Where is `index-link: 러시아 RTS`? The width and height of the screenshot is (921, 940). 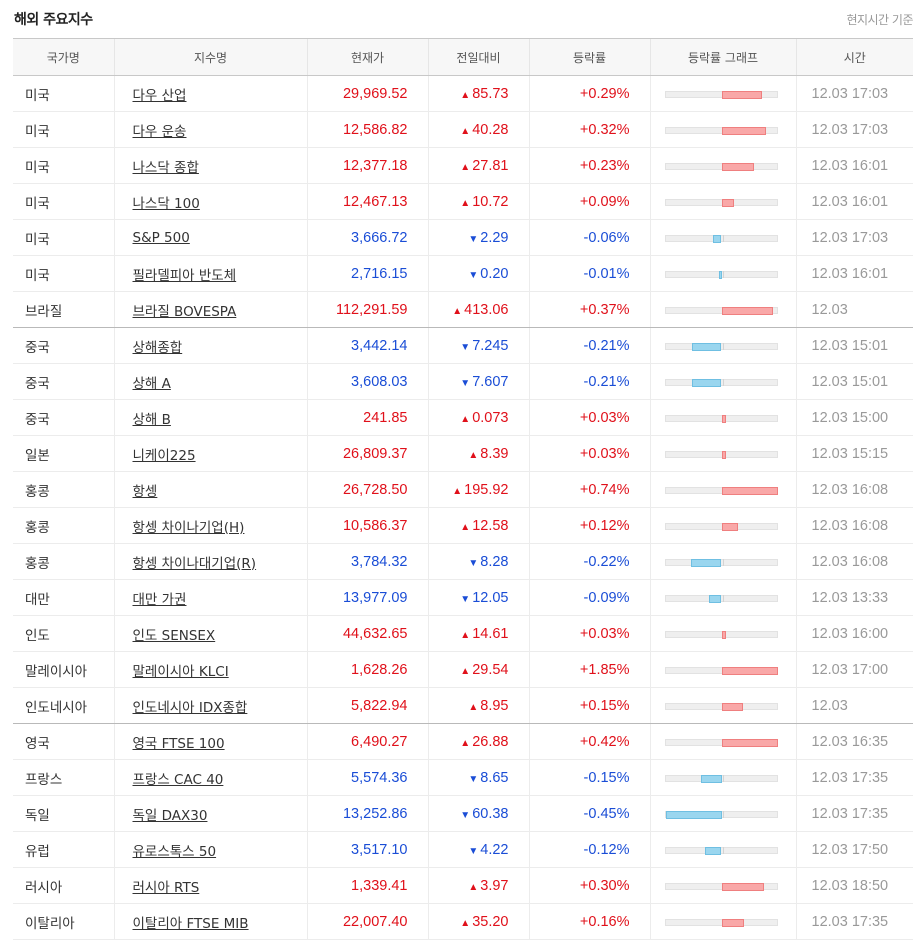
index-link: 러시아 RTS is located at coordinates (166, 887).